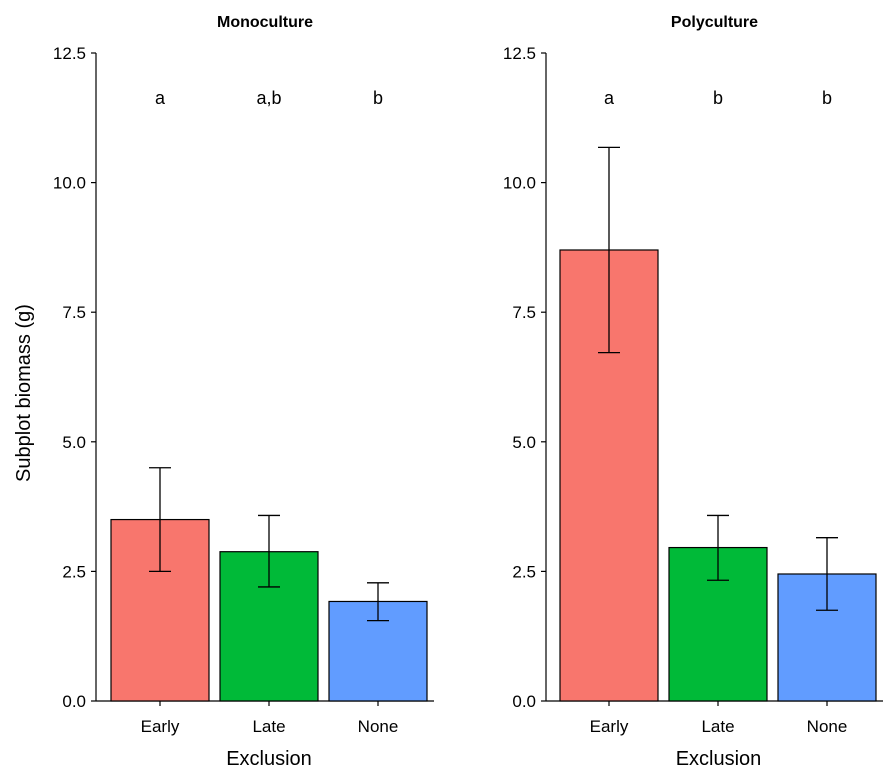 This screenshot has height=771, width=883. Describe the element at coordinates (265, 22) in the screenshot. I see `panel-title: Monoculture` at that location.